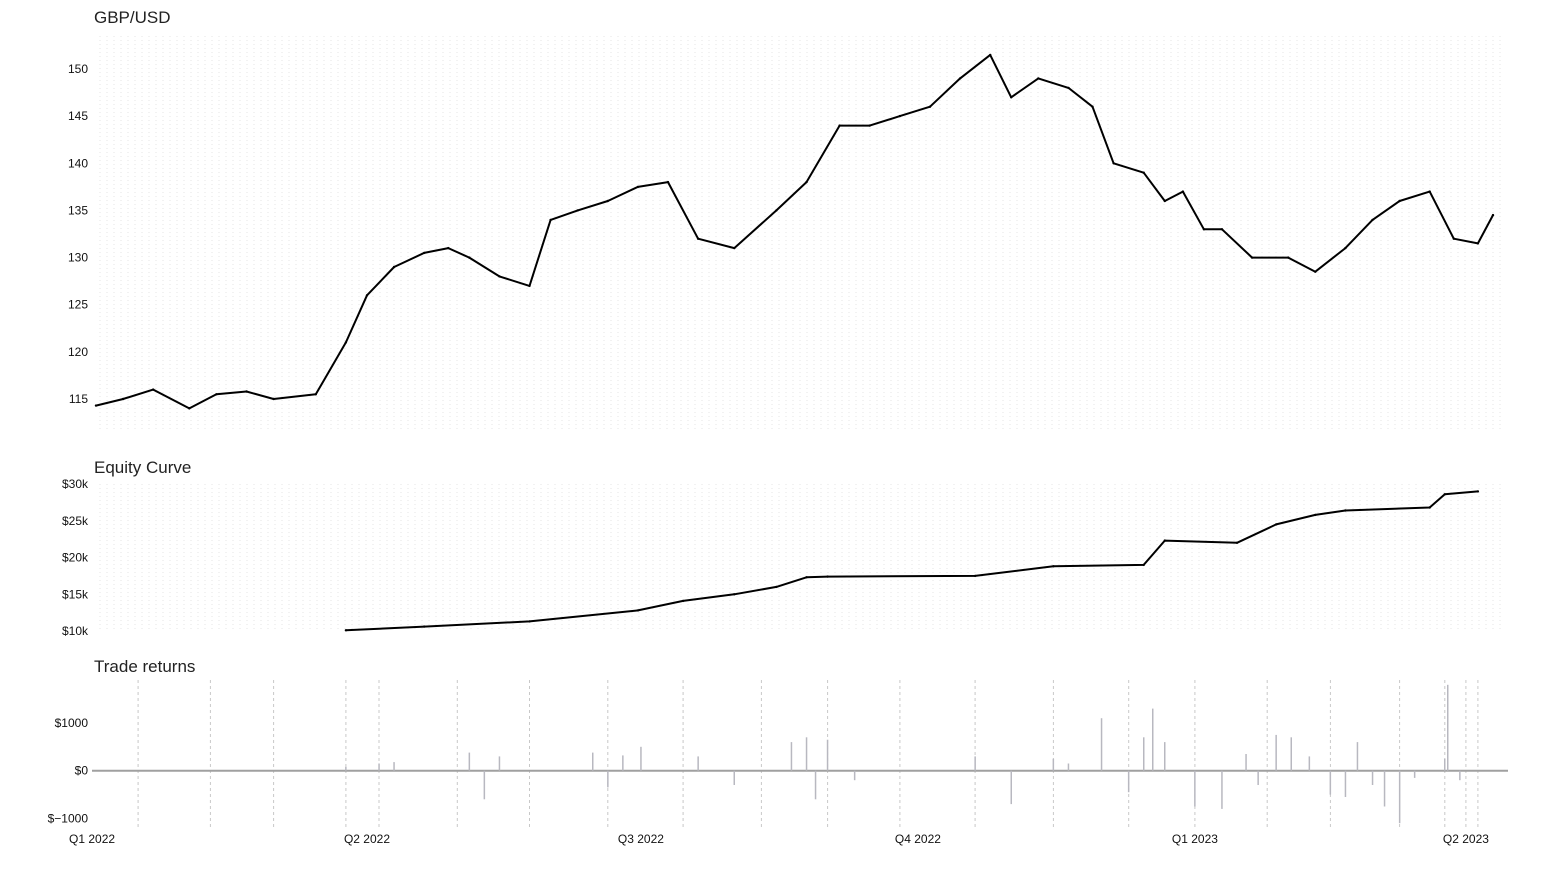 This screenshot has height=871, width=1560. Describe the element at coordinates (78, 116) in the screenshot. I see `y-tick-label-price: 145` at that location.